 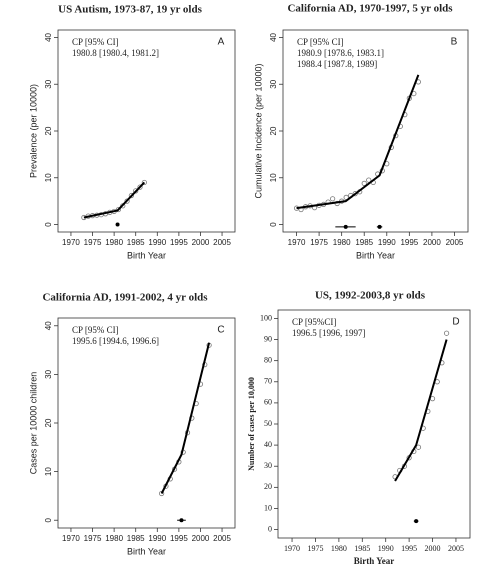 What do you see at coordinates (115, 53) in the screenshot?
I see `annotation: 1980.8 [1980.4, 1981.2]` at bounding box center [115, 53].